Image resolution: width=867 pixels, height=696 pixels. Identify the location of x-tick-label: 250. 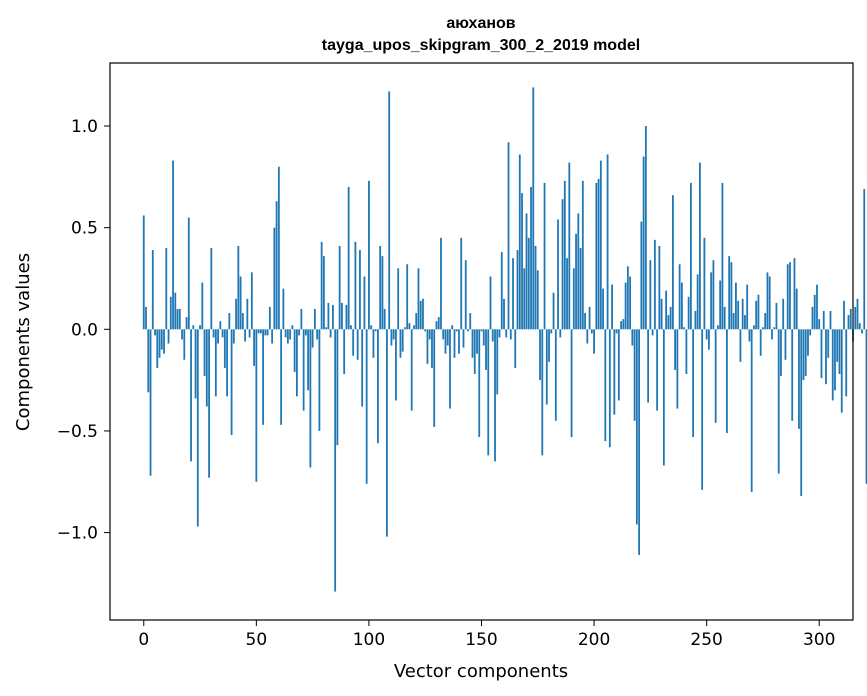
(706, 640).